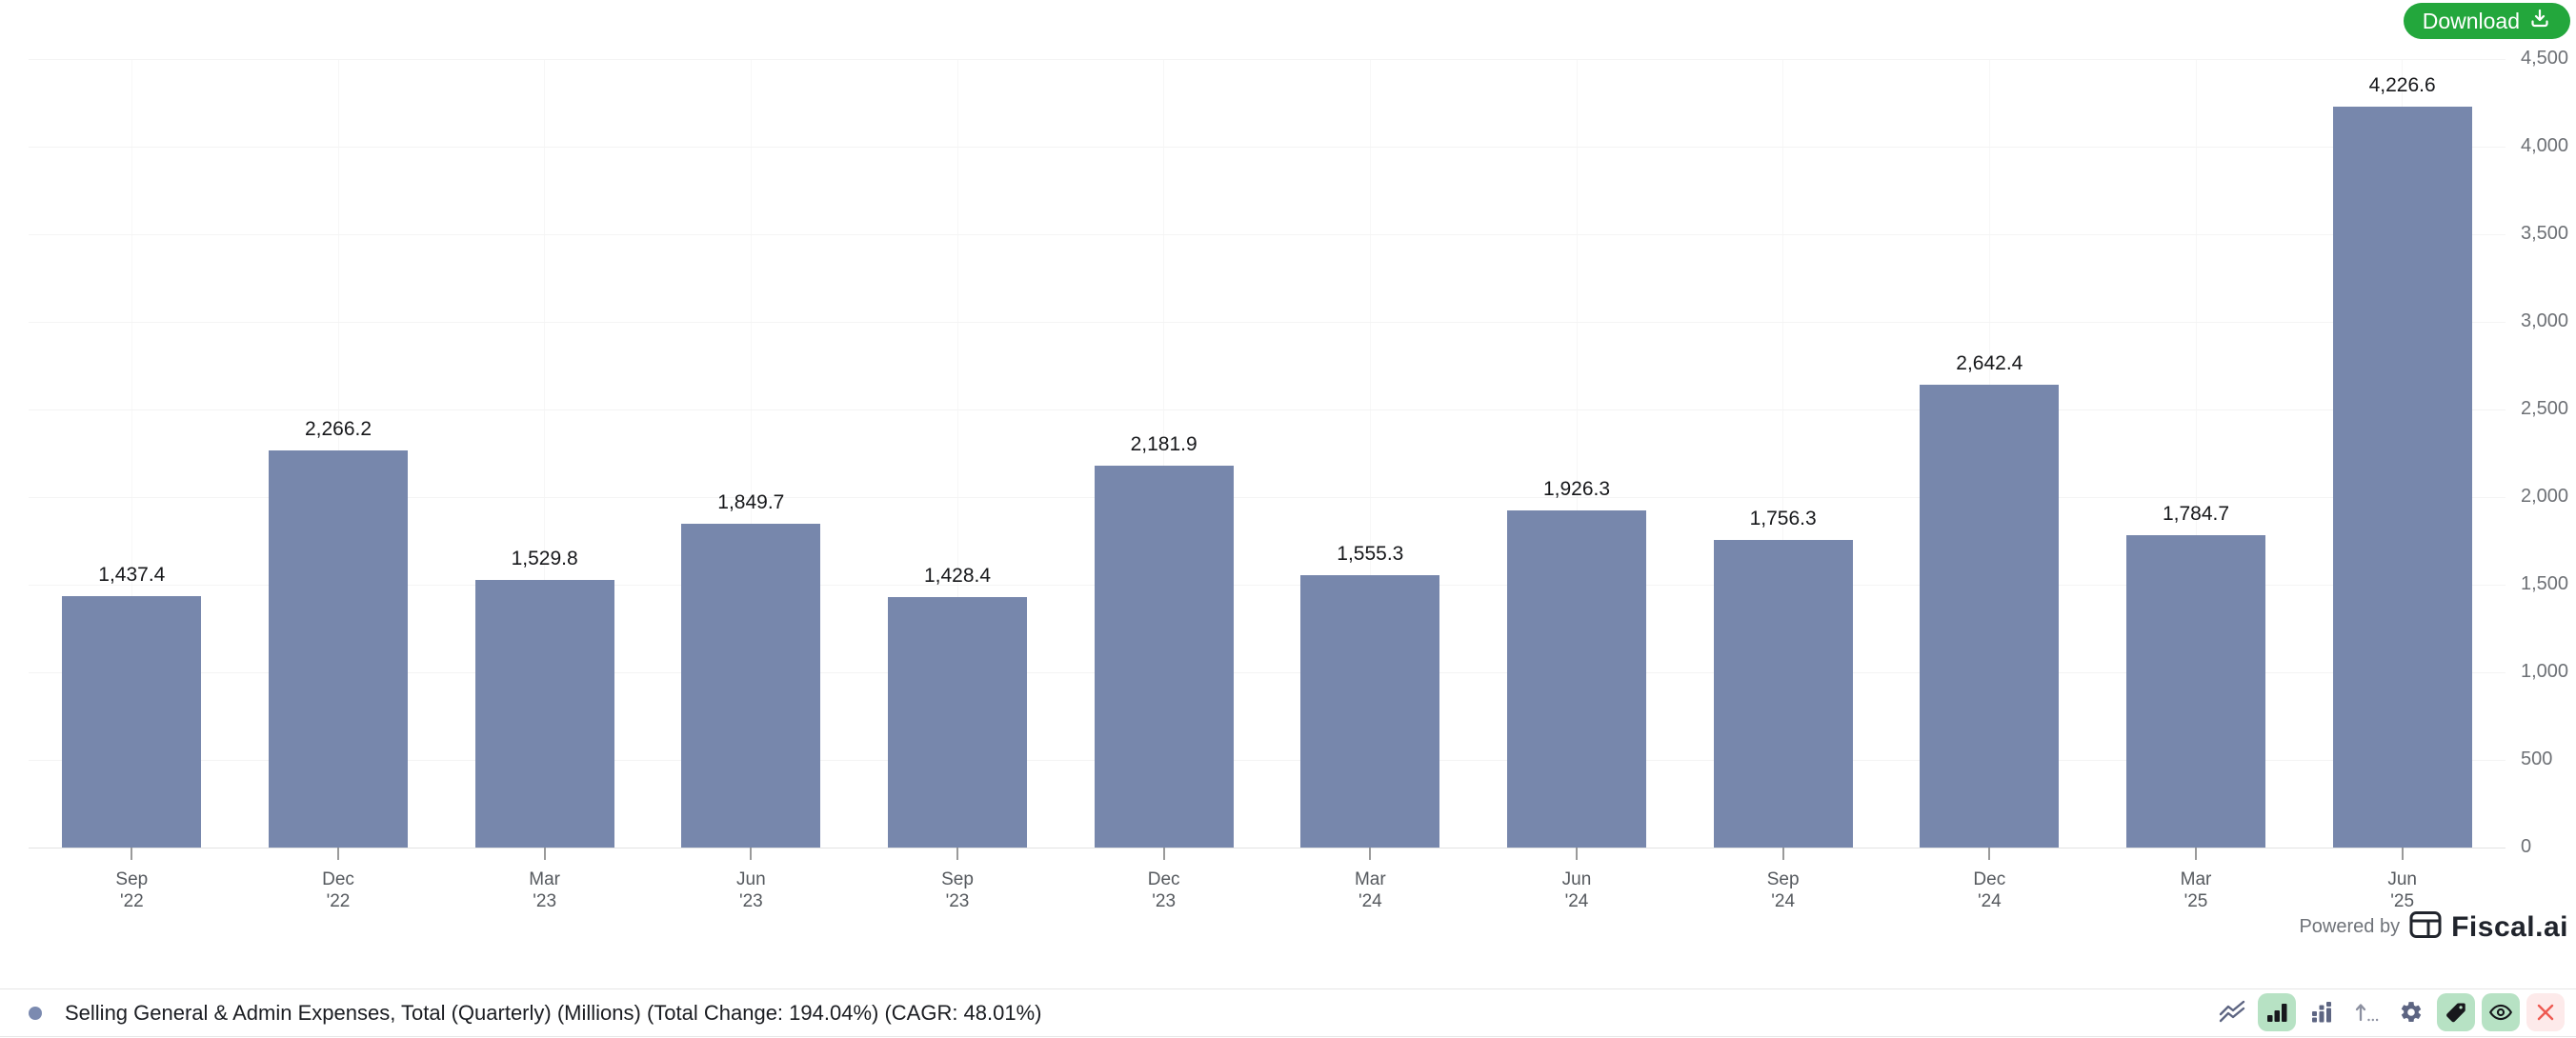 The image size is (2576, 1038). Describe the element at coordinates (545, 558) in the screenshot. I see `bar-value-label: 1,529.8` at that location.